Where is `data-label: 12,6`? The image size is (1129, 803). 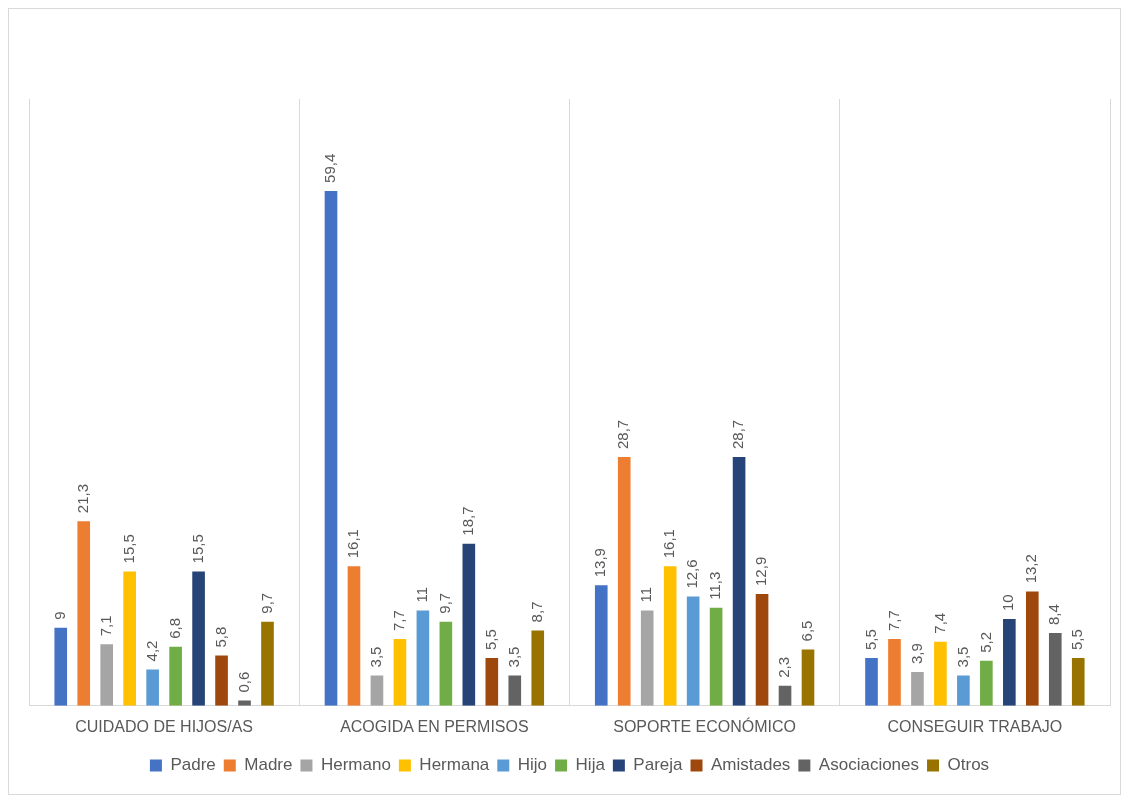 data-label: 12,6 is located at coordinates (692, 574).